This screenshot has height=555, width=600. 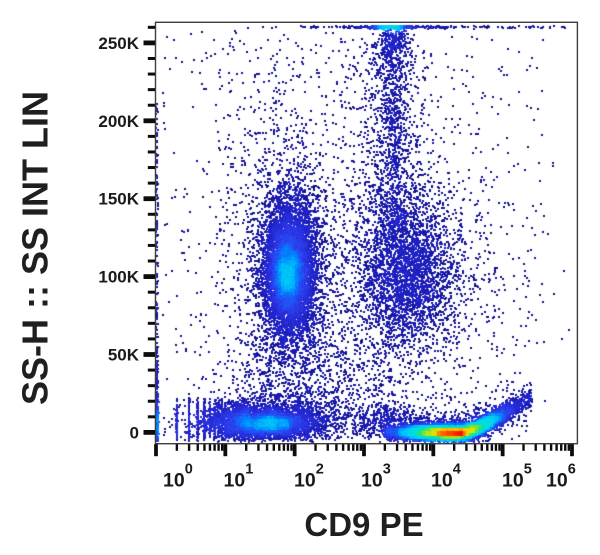 I want to click on svg-text: 200K, so click(x=118, y=121).